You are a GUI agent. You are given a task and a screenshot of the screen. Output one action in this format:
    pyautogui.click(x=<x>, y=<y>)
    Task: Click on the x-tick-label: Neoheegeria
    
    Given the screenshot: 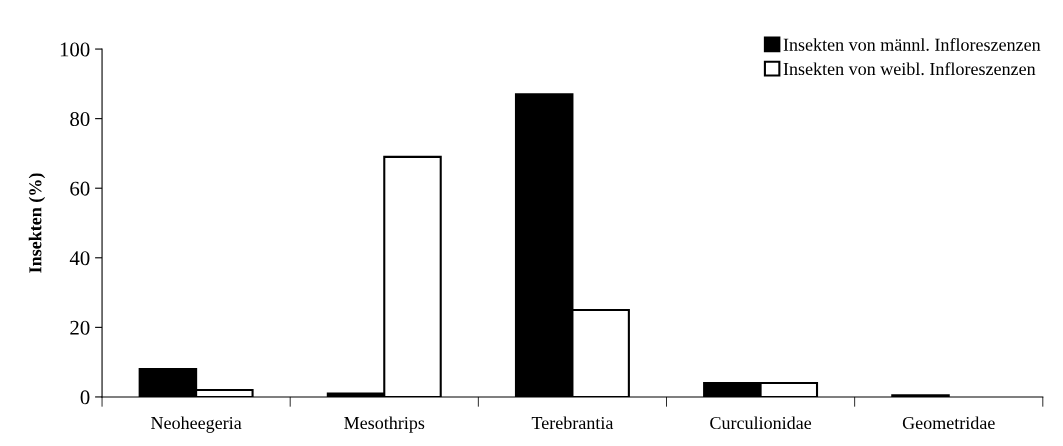 What is the action you would take?
    pyautogui.click(x=196, y=424)
    